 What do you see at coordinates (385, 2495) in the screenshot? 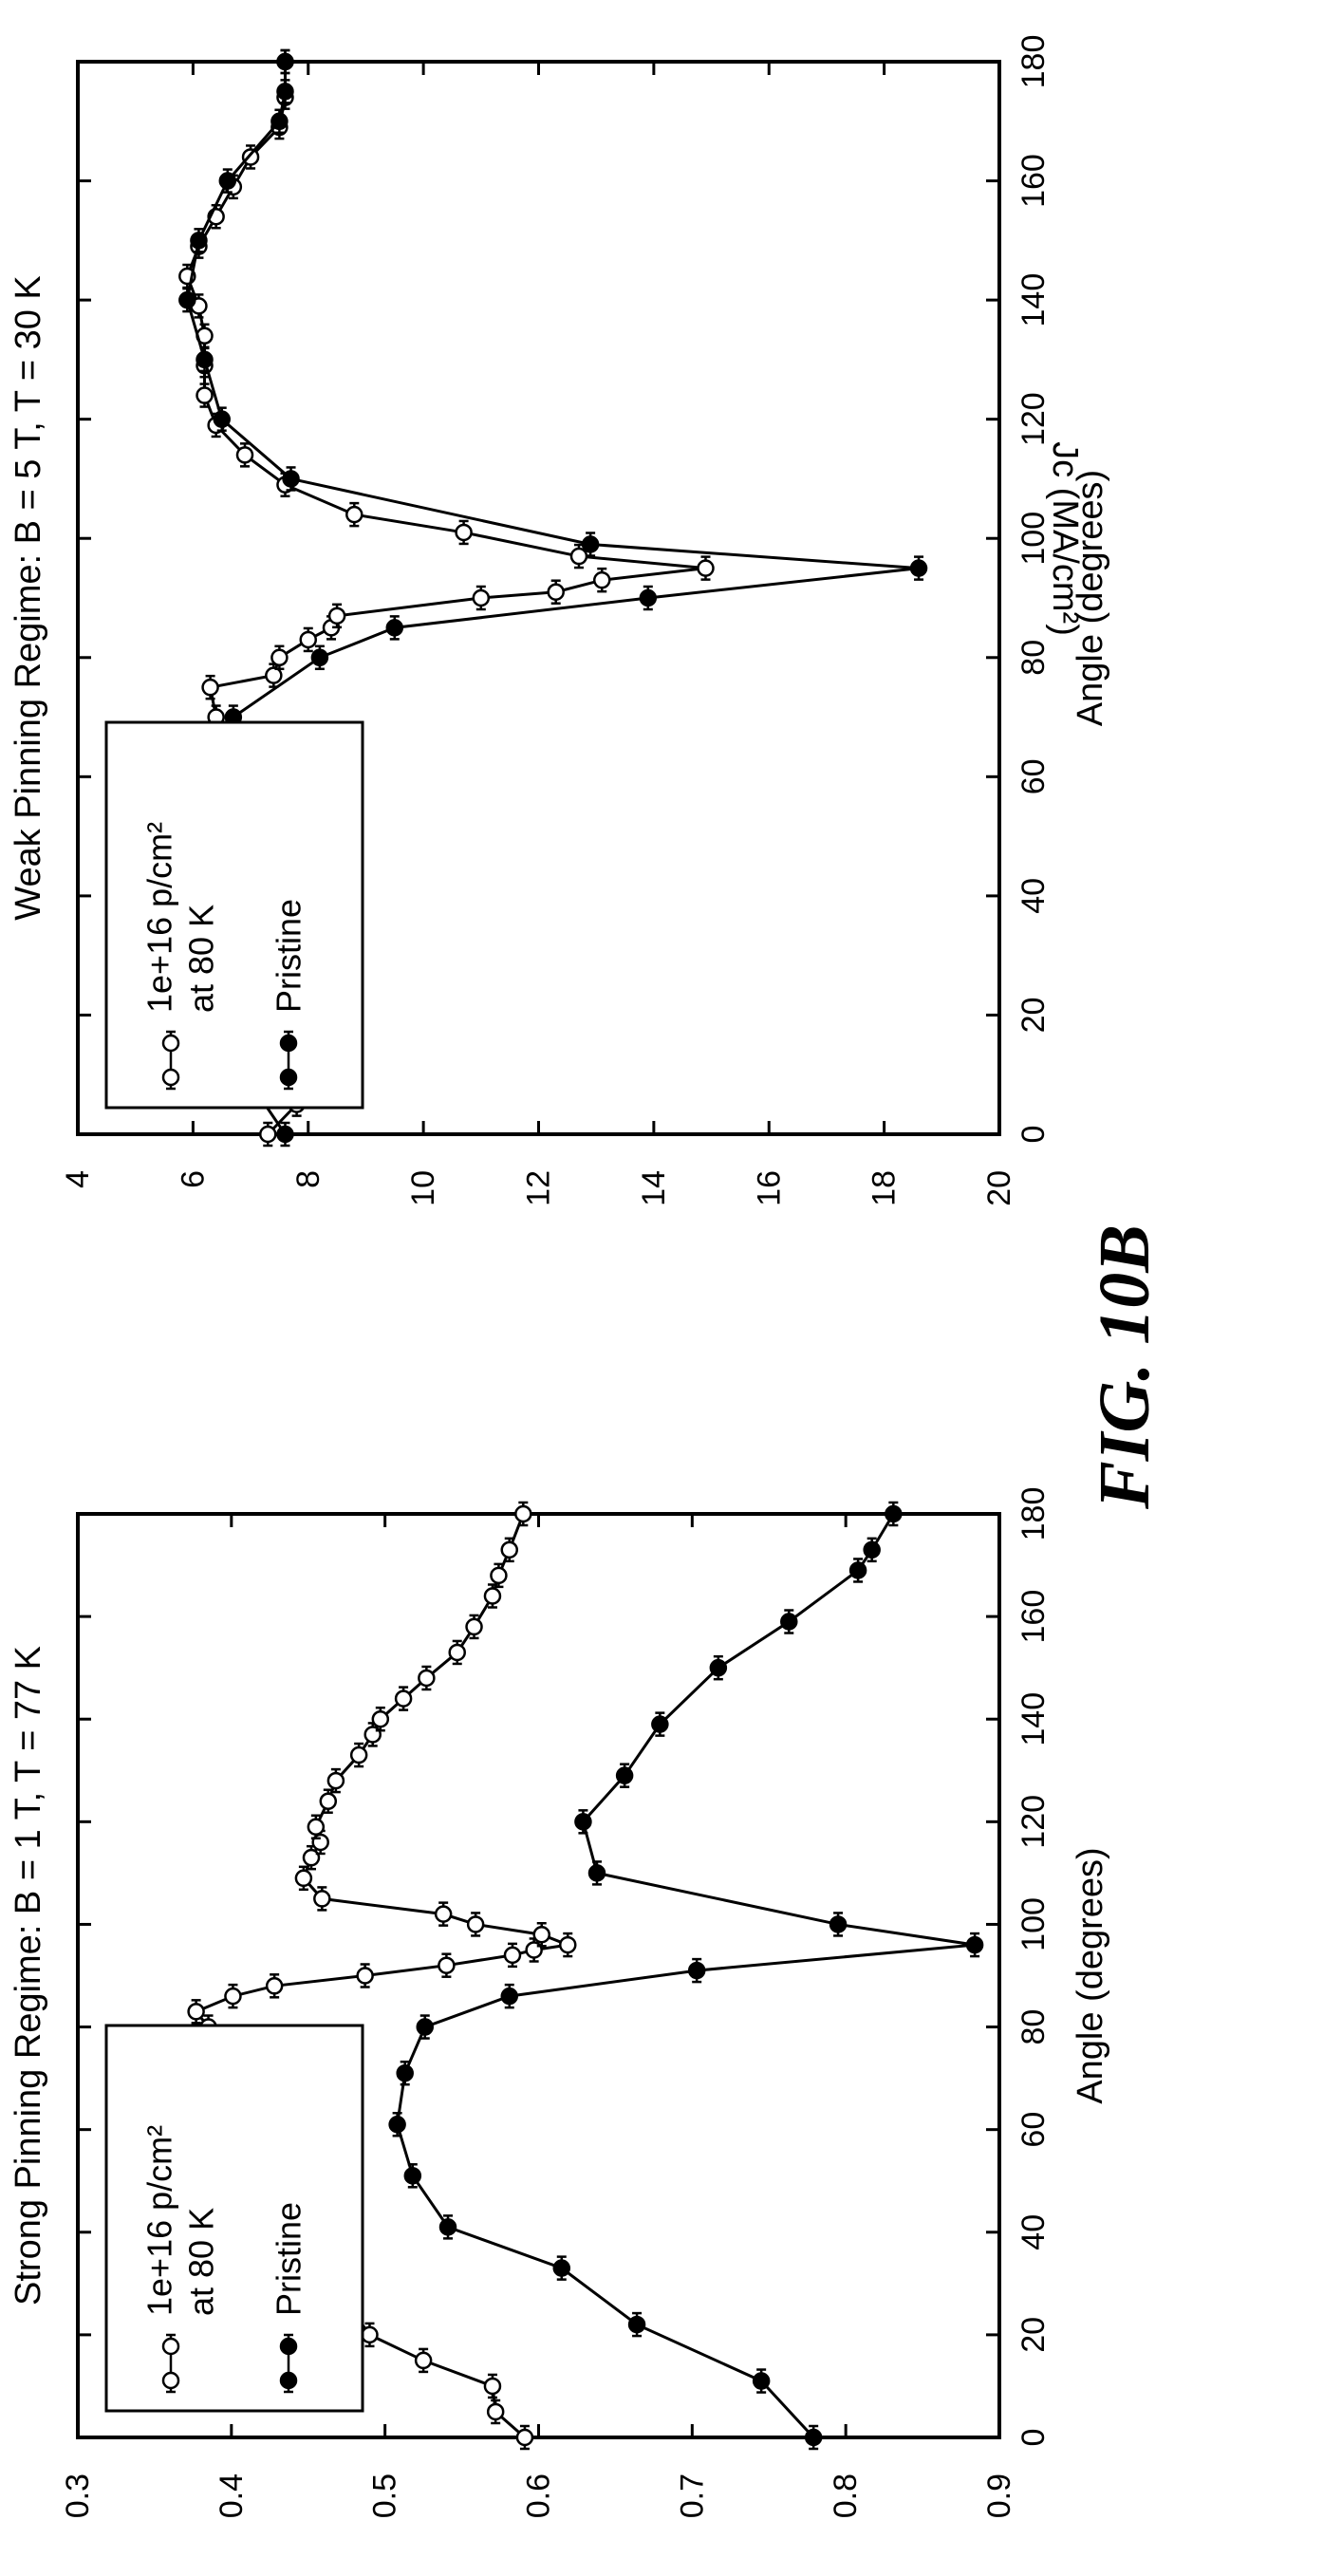
I see `jc-tick-label: 0.5` at bounding box center [385, 2495].